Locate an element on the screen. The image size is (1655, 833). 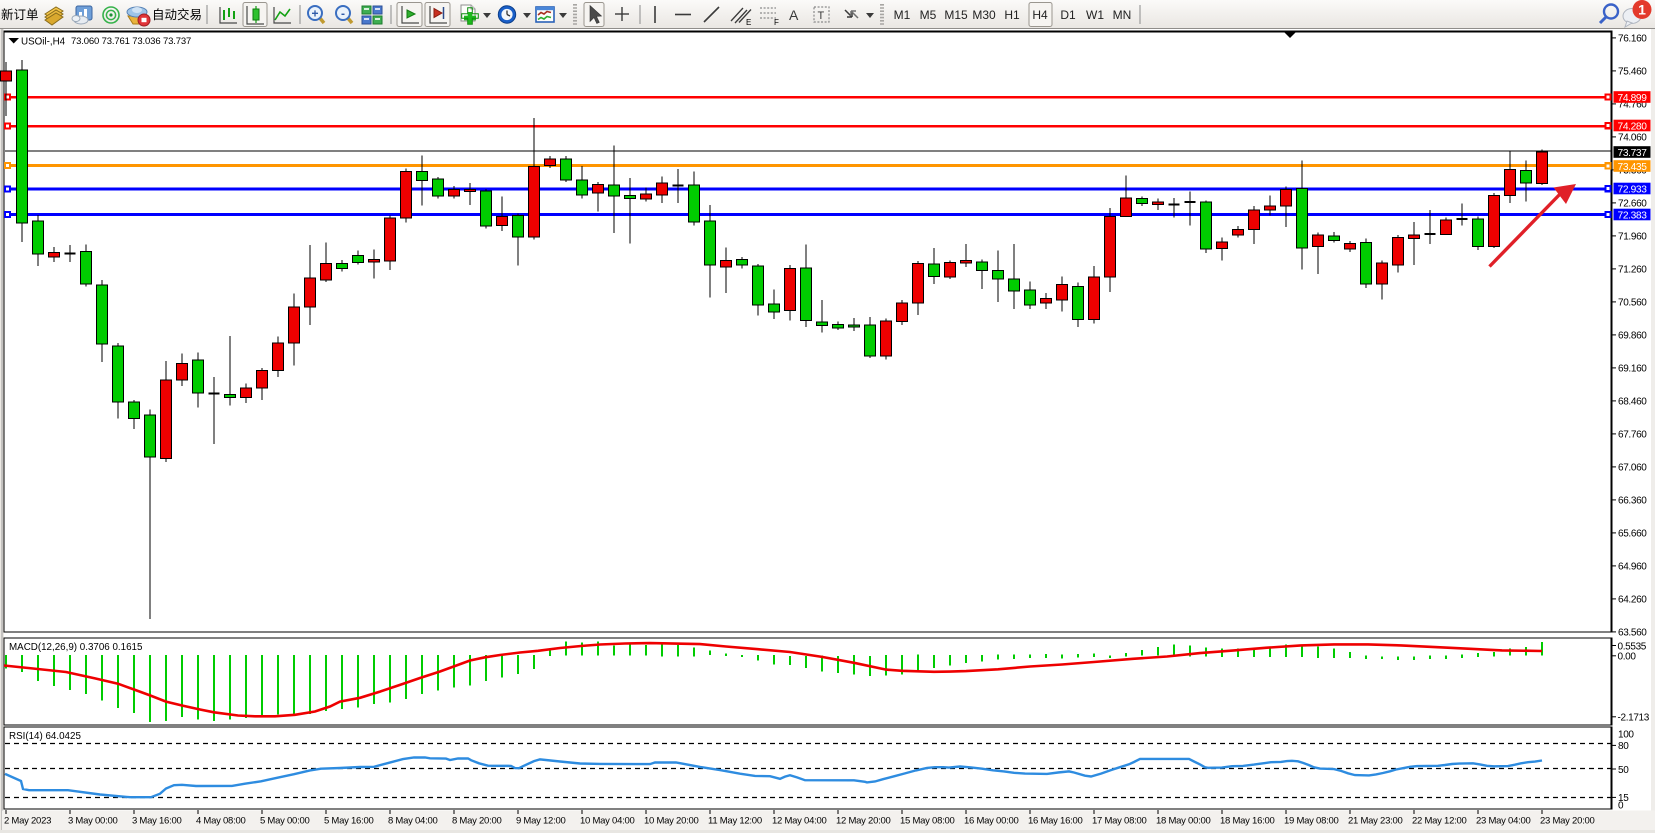
svg-text: 74.060 is located at coordinates (1632, 138).